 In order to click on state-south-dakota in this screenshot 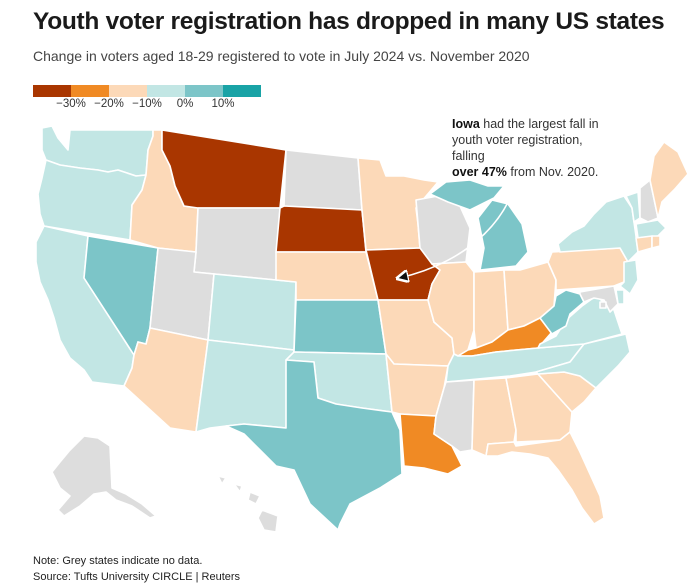, I will do `click(321, 229)`.